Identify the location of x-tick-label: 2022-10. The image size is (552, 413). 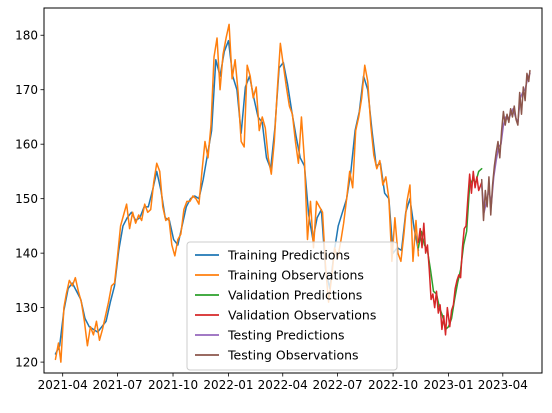
(393, 385).